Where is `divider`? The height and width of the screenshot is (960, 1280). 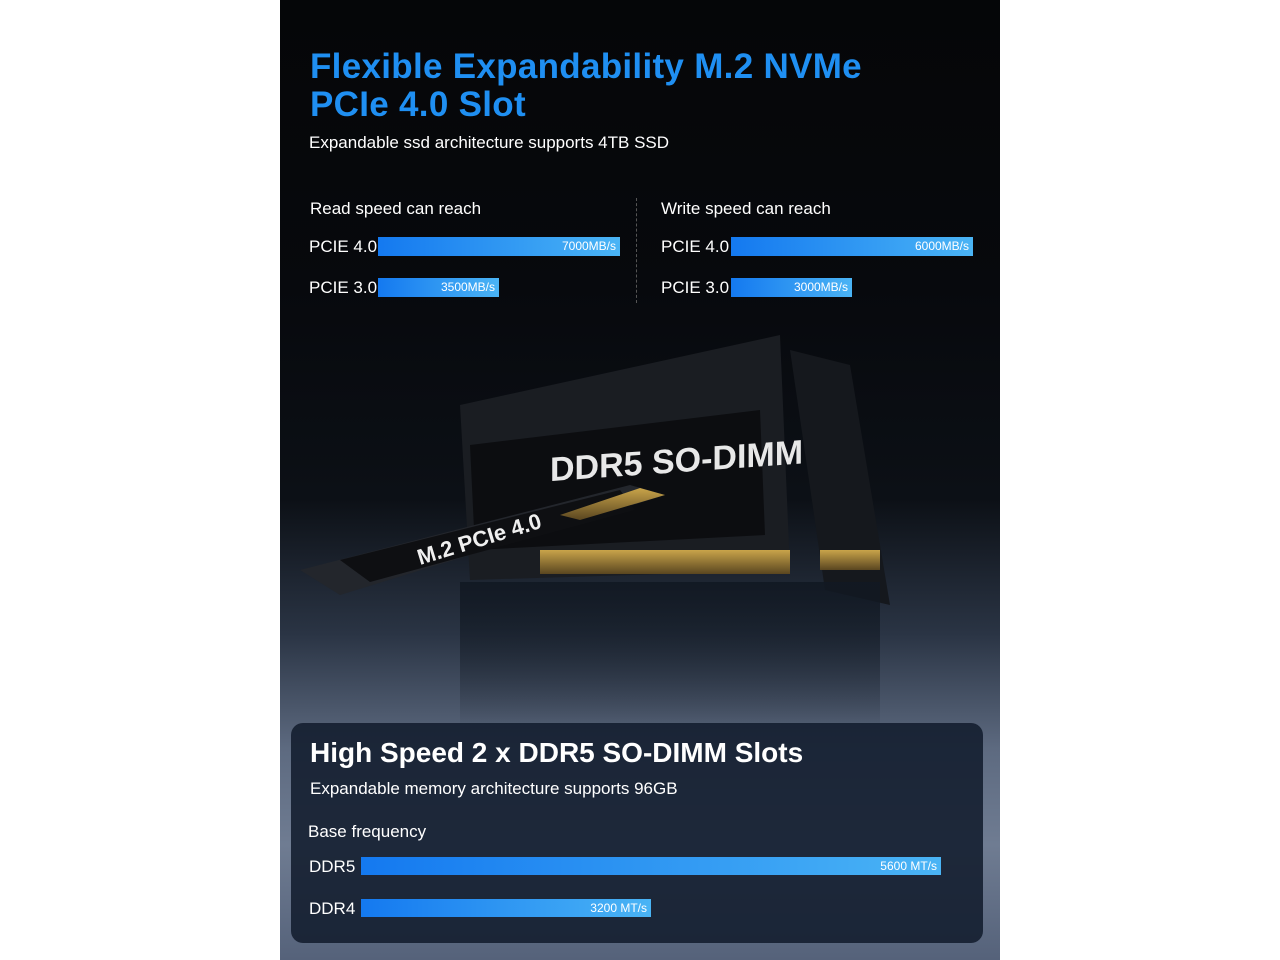
divider is located at coordinates (636, 250).